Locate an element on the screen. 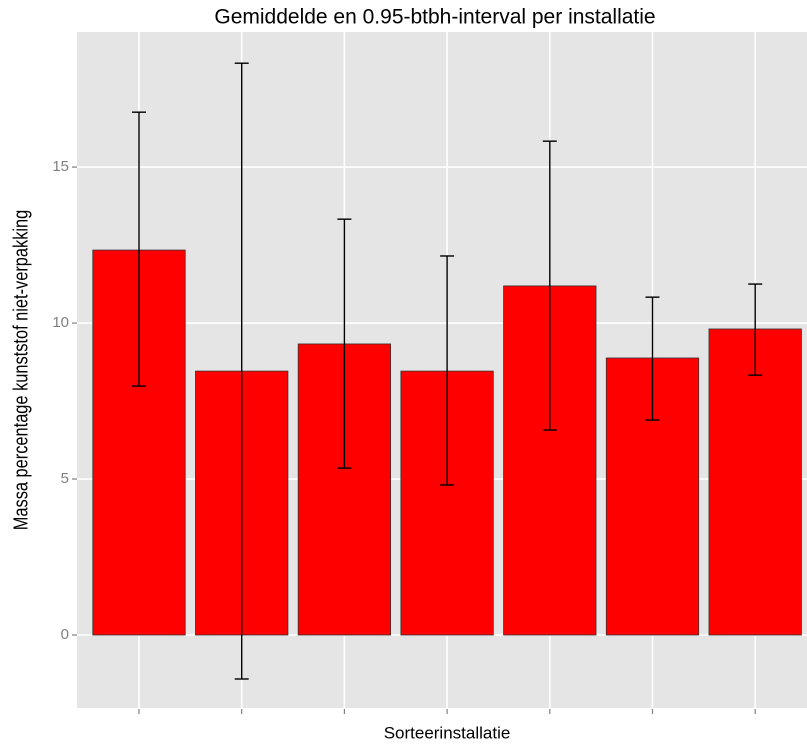 The width and height of the screenshot is (807, 744). bar is located at coordinates (755, 482).